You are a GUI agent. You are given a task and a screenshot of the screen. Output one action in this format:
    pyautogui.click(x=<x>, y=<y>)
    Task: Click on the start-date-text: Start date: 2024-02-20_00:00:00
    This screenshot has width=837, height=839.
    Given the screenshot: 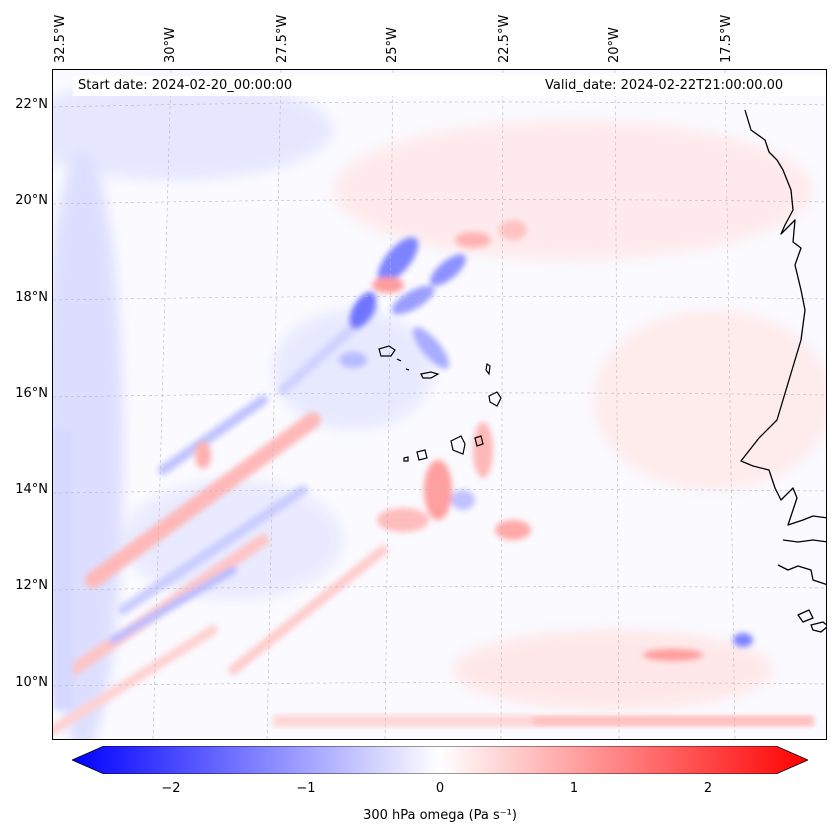 What is the action you would take?
    pyautogui.click(x=185, y=85)
    